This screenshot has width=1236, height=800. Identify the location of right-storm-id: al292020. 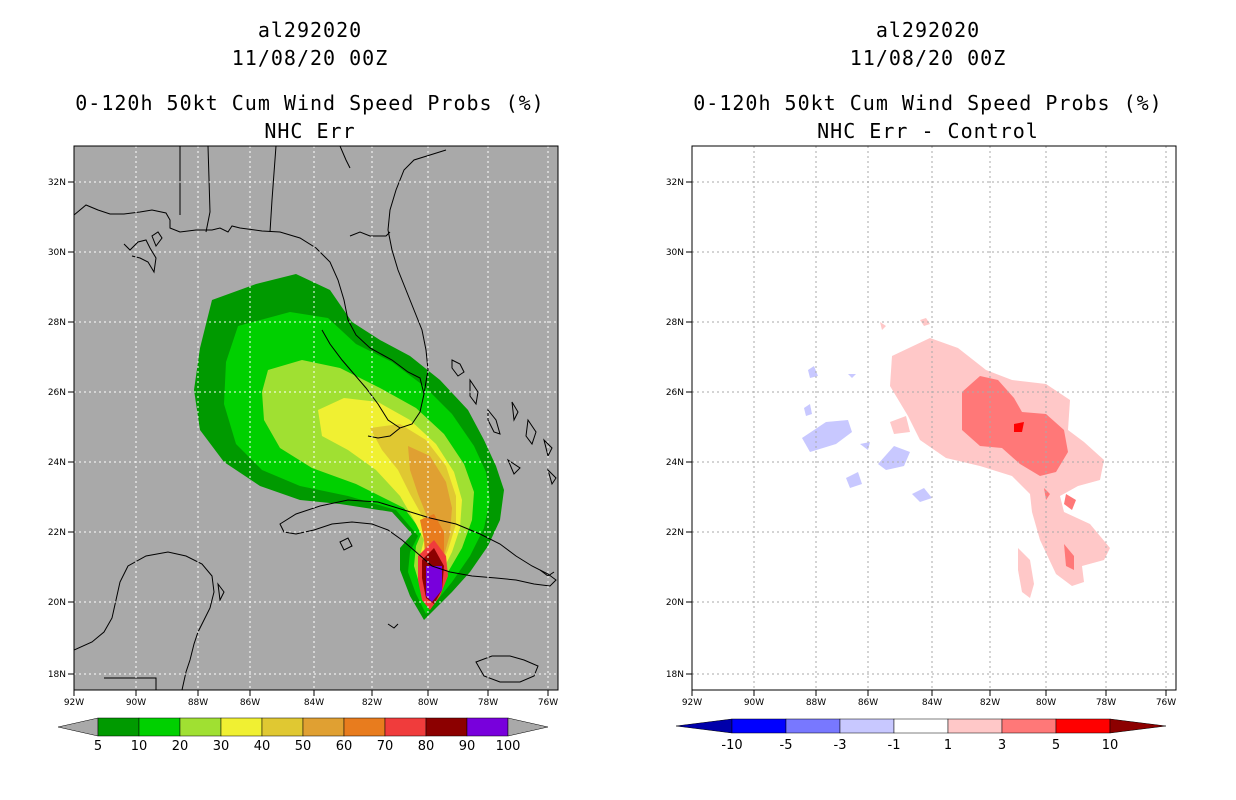
(928, 30).